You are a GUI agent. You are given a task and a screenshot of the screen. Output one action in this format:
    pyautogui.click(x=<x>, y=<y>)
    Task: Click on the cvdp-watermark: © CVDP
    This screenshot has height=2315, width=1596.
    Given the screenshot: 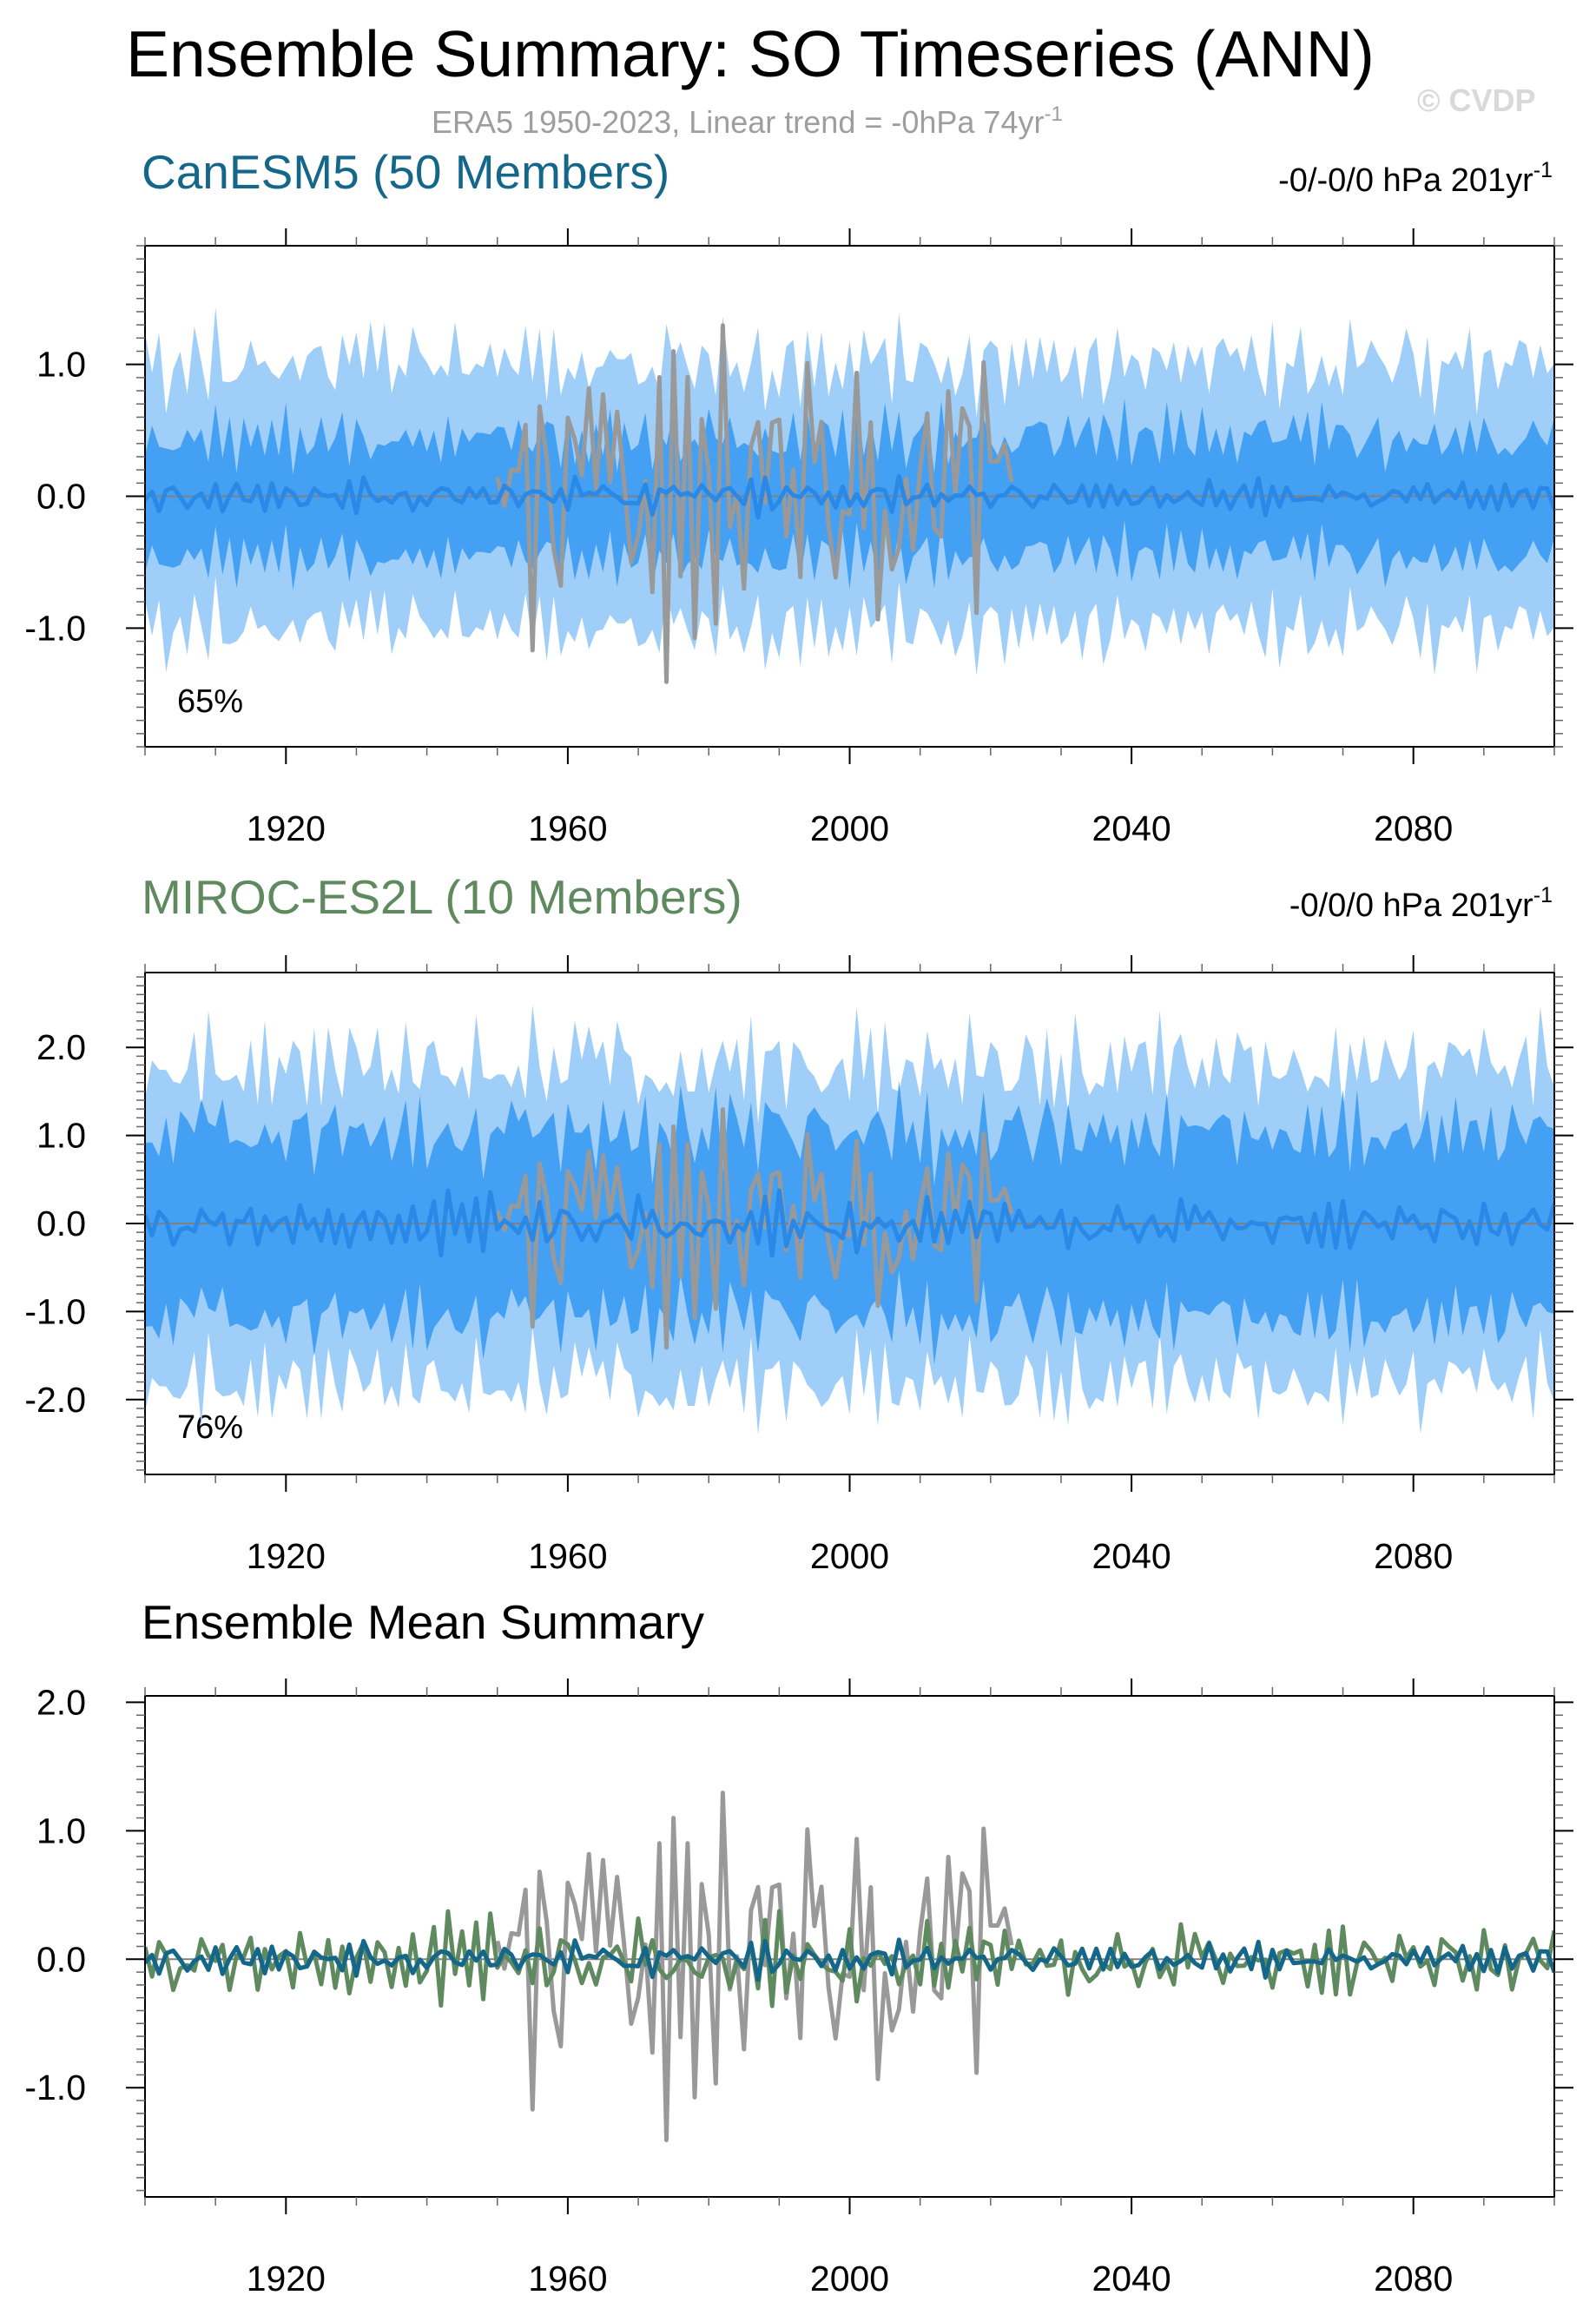 What is the action you would take?
    pyautogui.click(x=1476, y=100)
    